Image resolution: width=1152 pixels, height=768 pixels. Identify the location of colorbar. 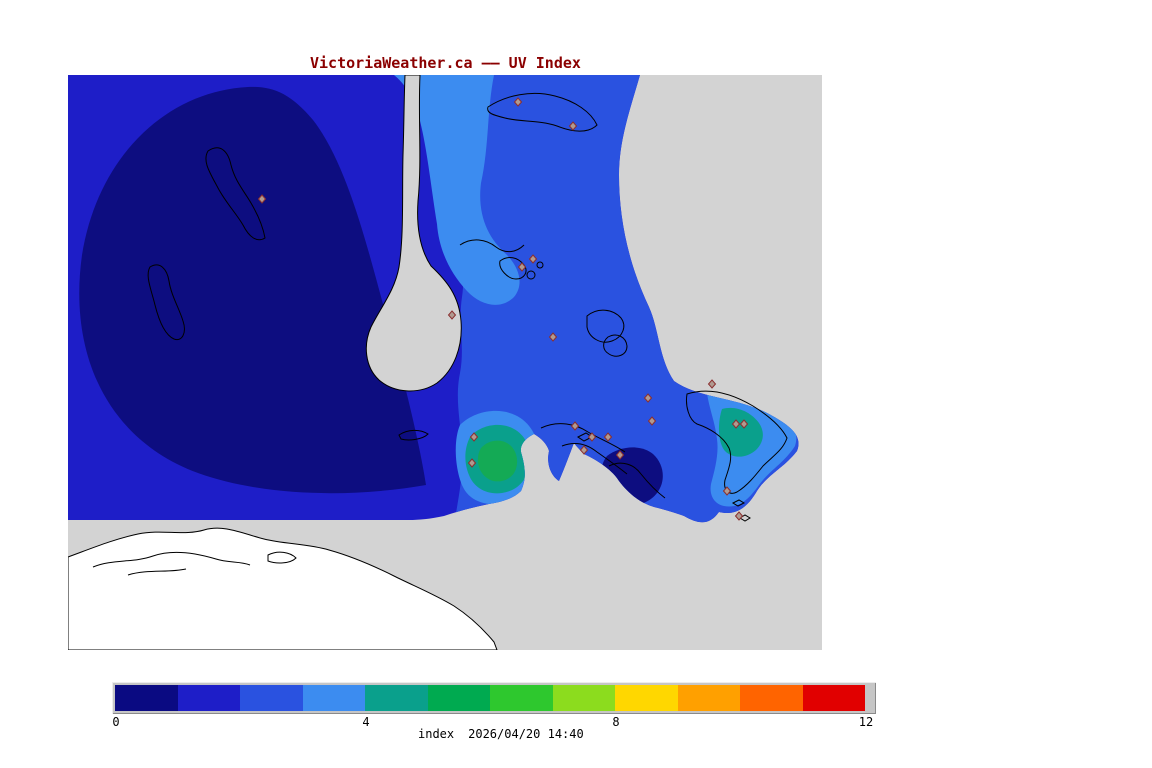
(494, 698).